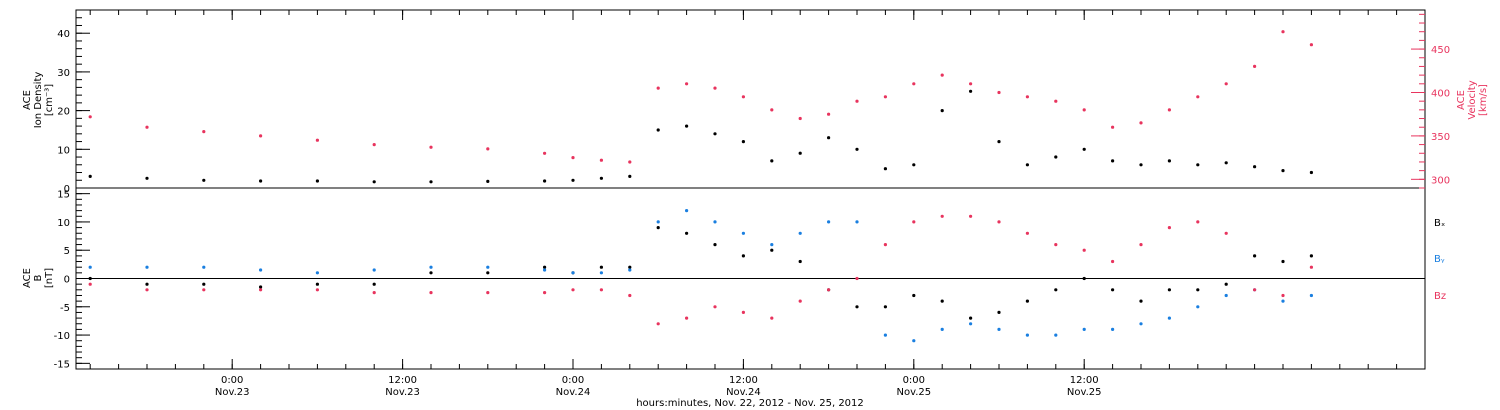 The width and height of the screenshot is (1500, 410). What do you see at coordinates (913, 392) in the screenshot?
I see `x-date-label: Nov.25` at bounding box center [913, 392].